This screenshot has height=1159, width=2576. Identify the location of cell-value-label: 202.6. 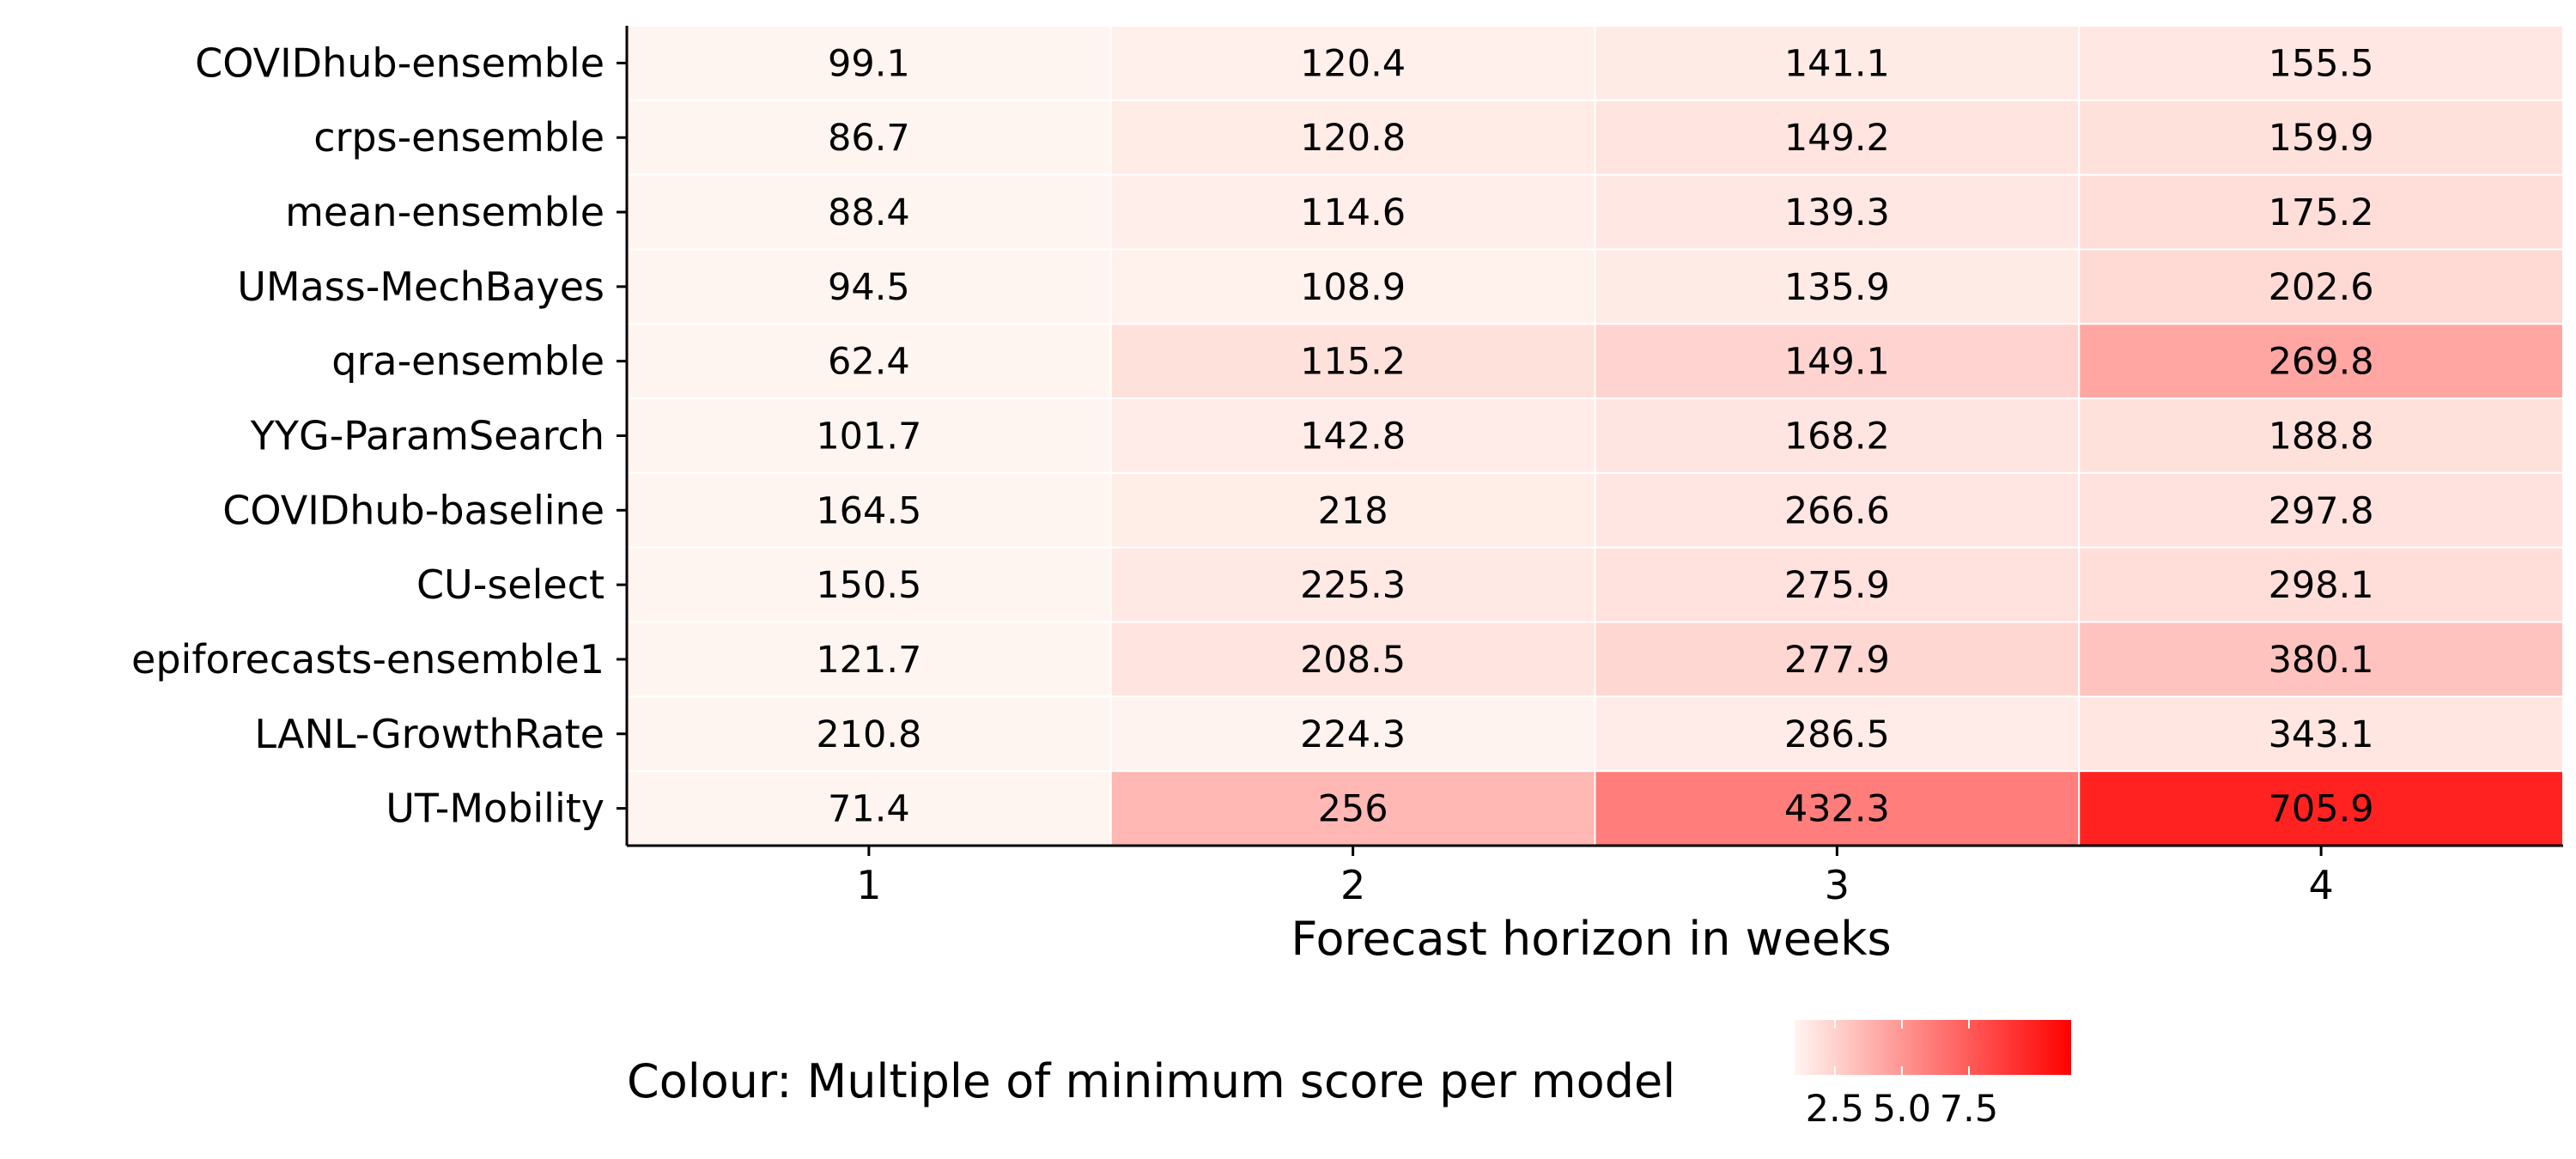
(2321, 288).